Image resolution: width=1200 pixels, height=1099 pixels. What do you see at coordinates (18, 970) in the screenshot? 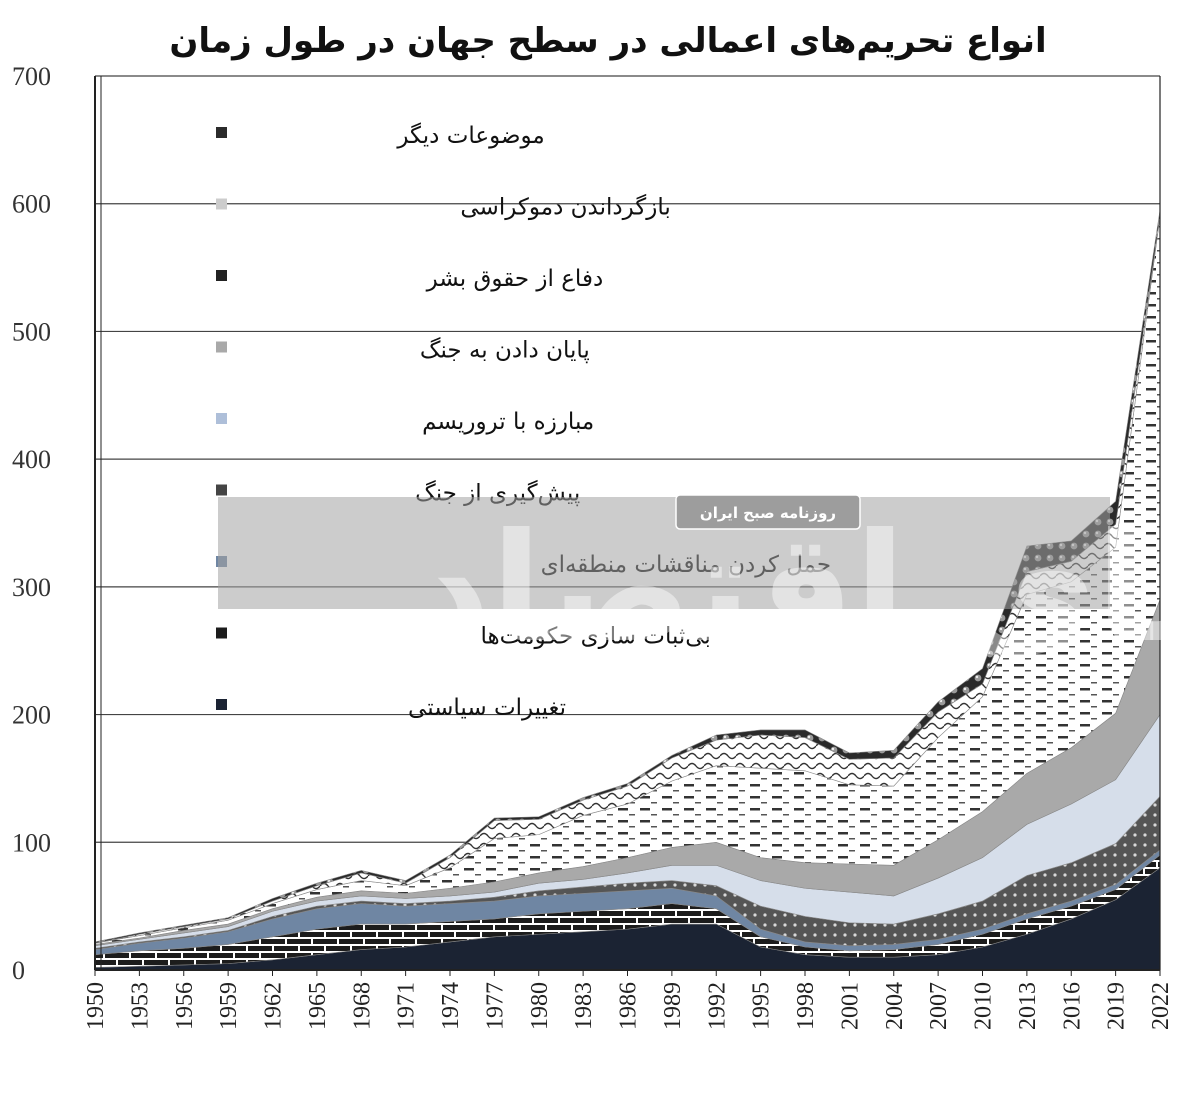
I see `y-tick-label-0: 0` at bounding box center [18, 970].